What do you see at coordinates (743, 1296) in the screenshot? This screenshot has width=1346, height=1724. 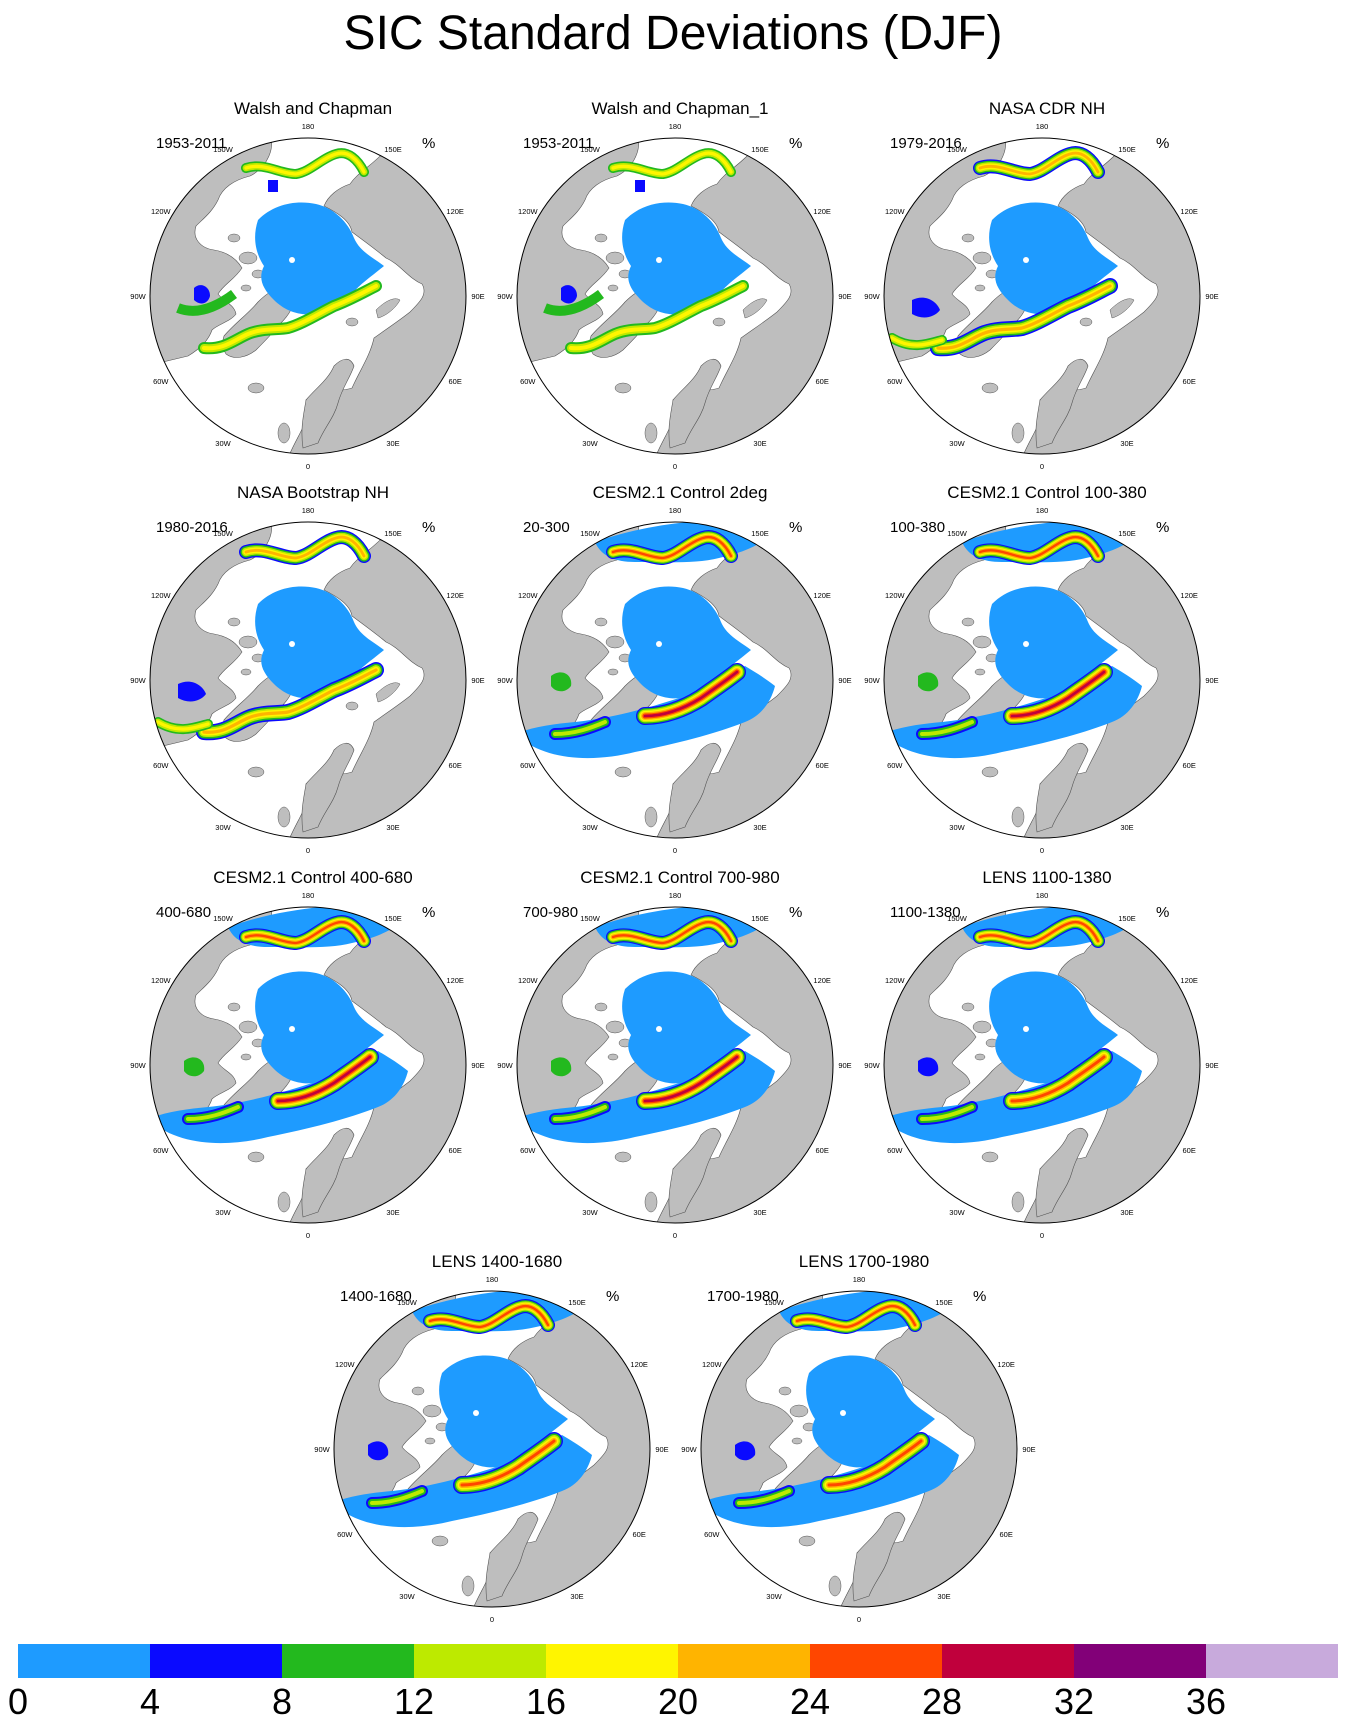 I see `panel-period: 1700-1980` at bounding box center [743, 1296].